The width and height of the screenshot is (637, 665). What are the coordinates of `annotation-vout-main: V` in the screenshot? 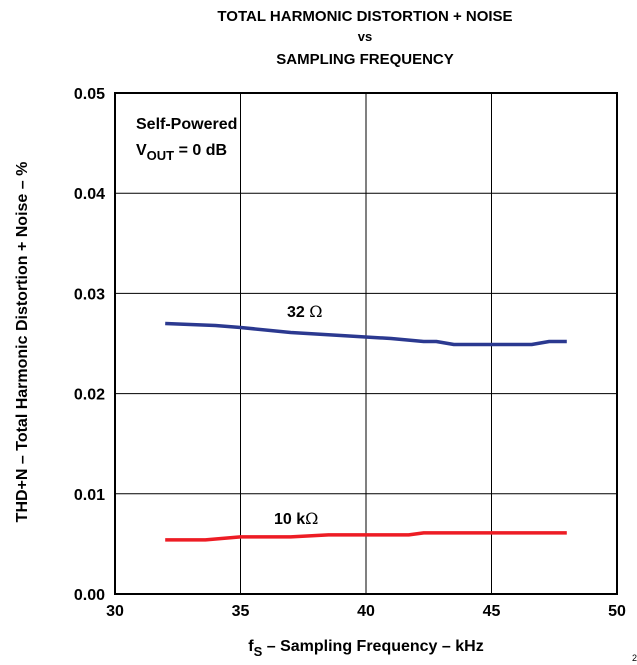 It's located at (141, 150).